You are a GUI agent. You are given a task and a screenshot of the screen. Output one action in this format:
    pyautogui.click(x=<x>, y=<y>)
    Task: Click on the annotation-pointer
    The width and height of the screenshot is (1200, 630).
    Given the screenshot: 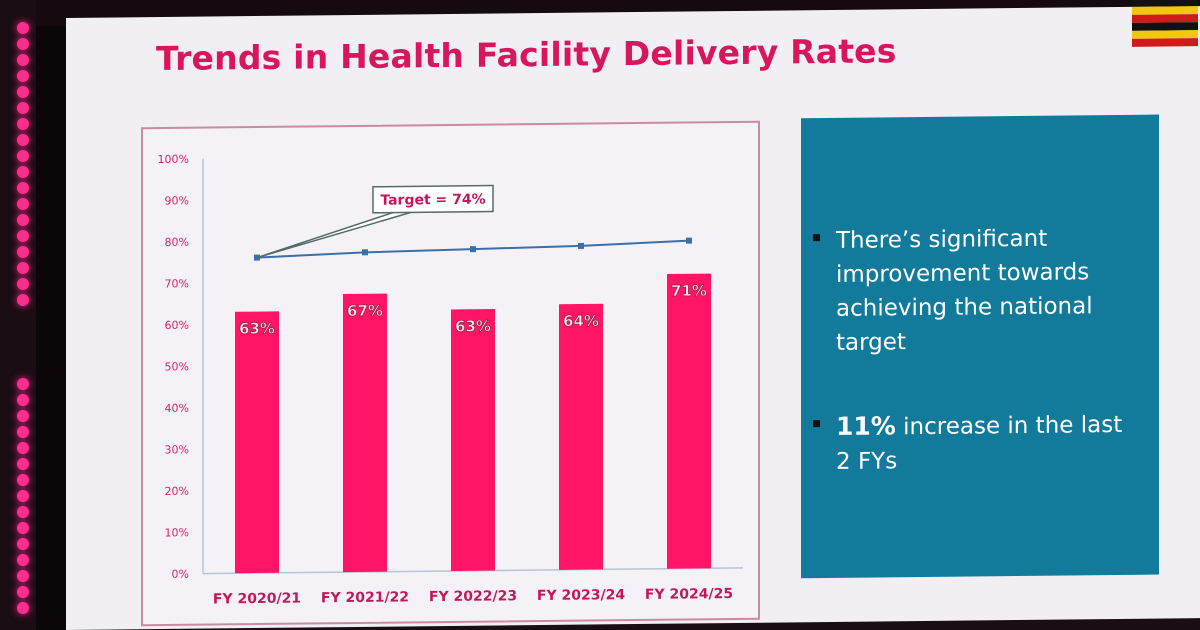 What is the action you would take?
    pyautogui.click(x=334, y=235)
    